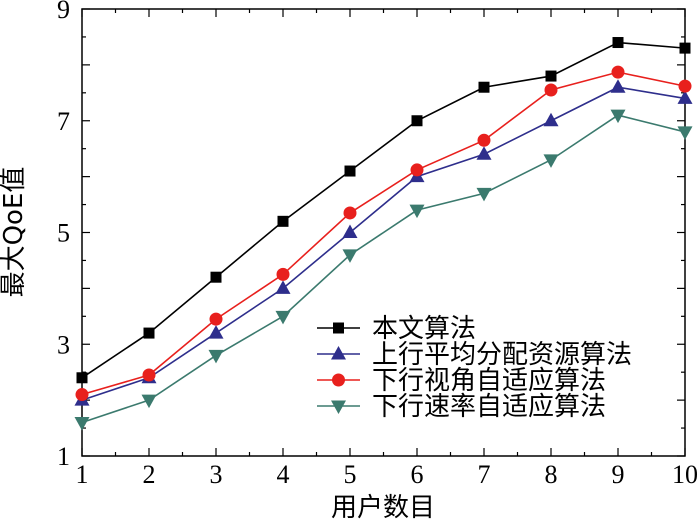 The image size is (700, 529). I want to click on y-tick-label: 1, so click(63, 456).